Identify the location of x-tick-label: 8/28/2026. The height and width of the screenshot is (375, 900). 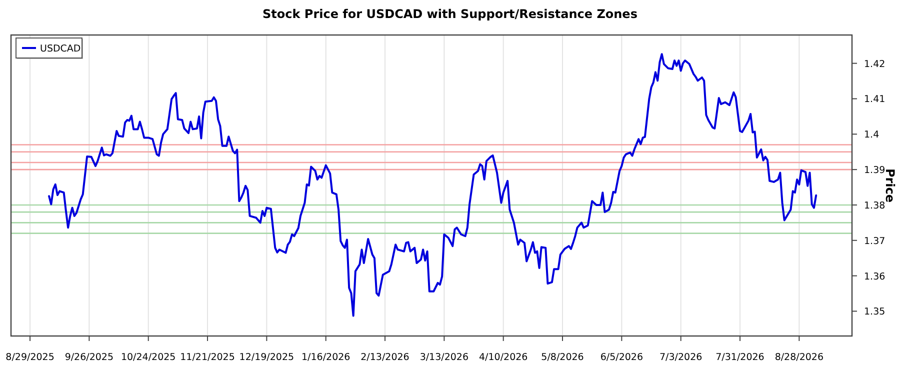
(799, 357).